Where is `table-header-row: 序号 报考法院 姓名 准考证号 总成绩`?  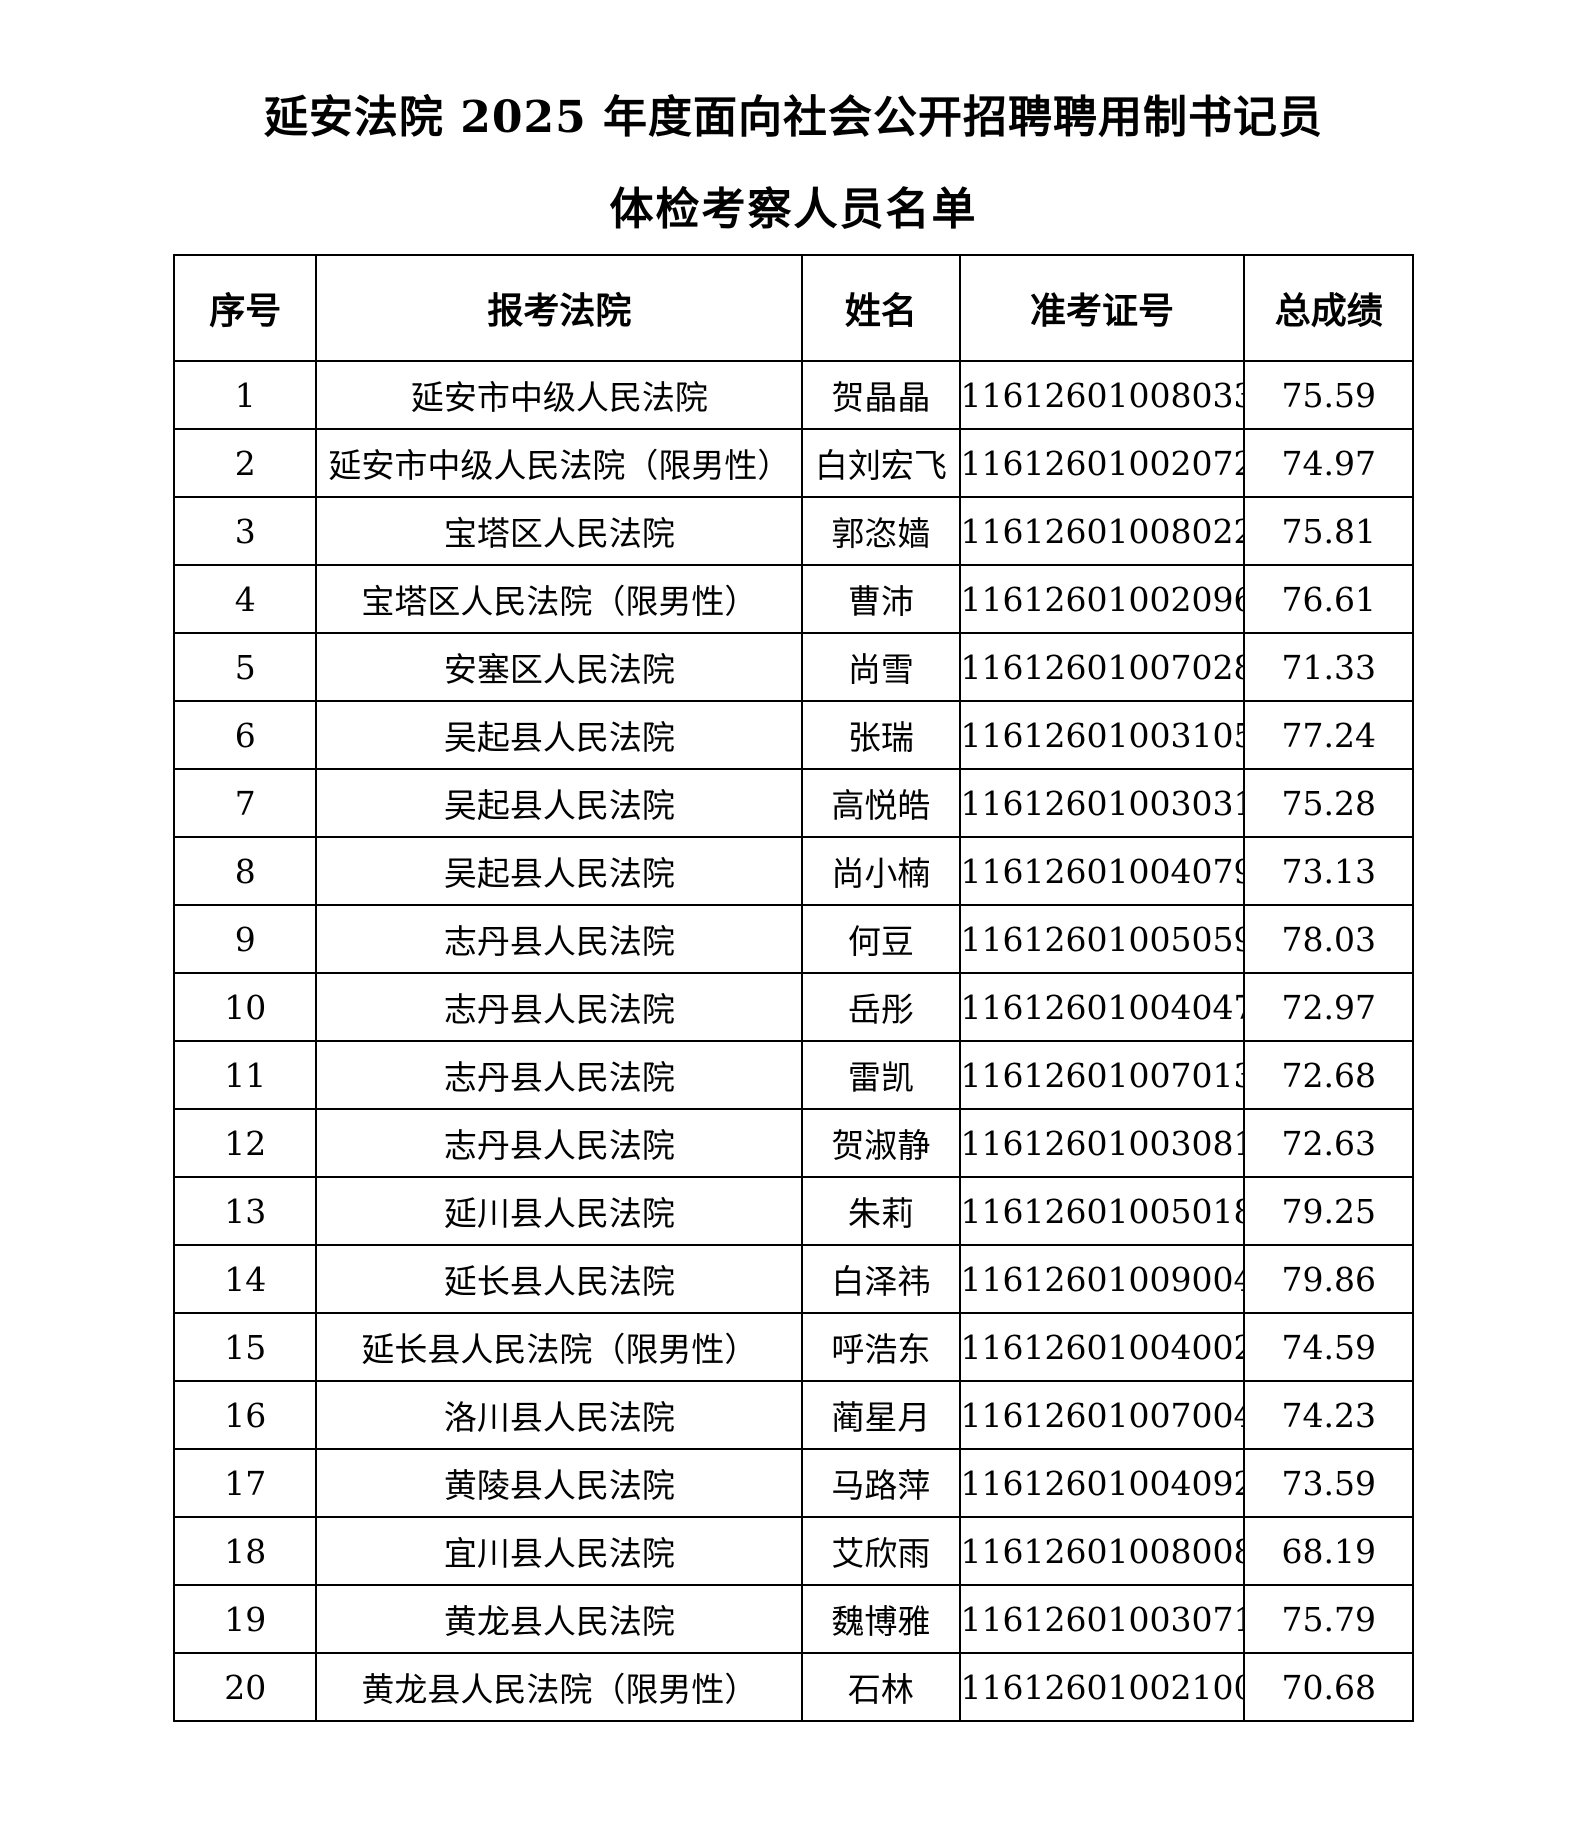 table-header-row: 序号 报考法院 姓名 准考证号 总成绩 is located at coordinates (793, 308).